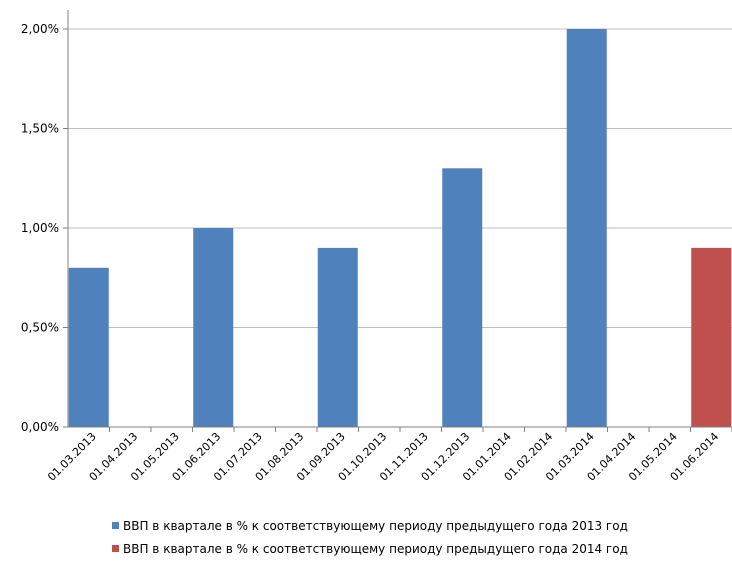 This screenshot has height=568, width=732. What do you see at coordinates (115, 525) in the screenshot?
I see `legend-swatch-2013` at bounding box center [115, 525].